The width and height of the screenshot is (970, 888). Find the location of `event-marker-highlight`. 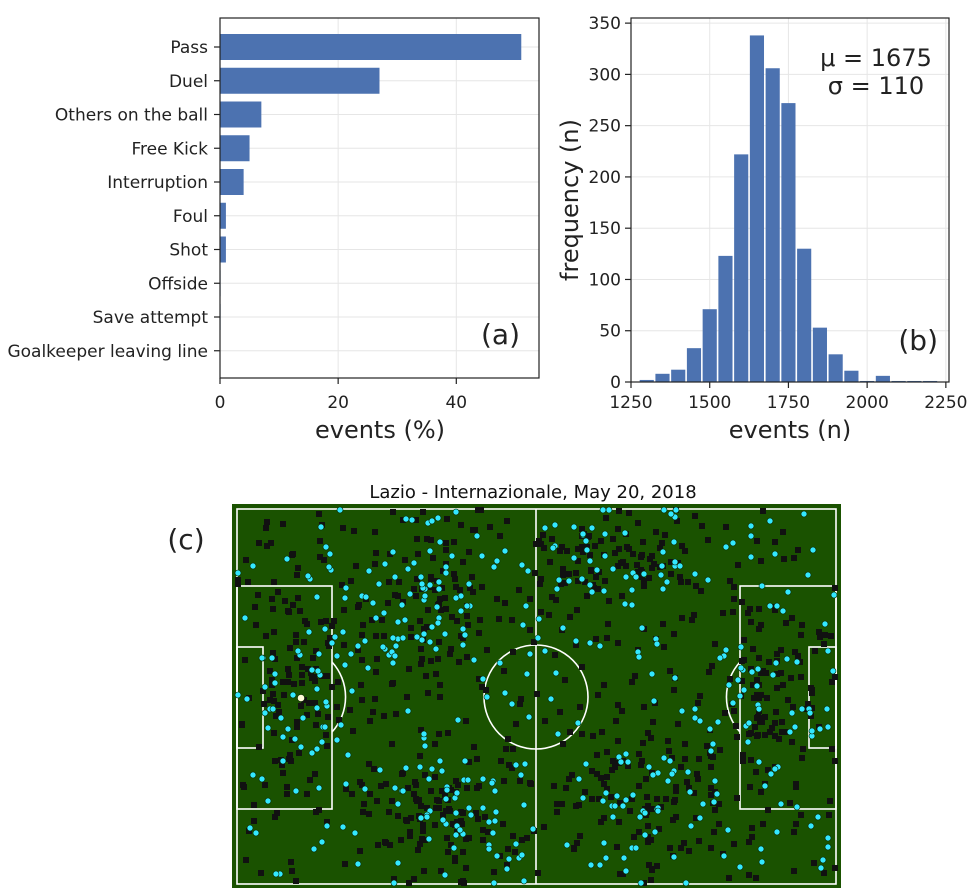

event-marker-highlight is located at coordinates (301, 698).